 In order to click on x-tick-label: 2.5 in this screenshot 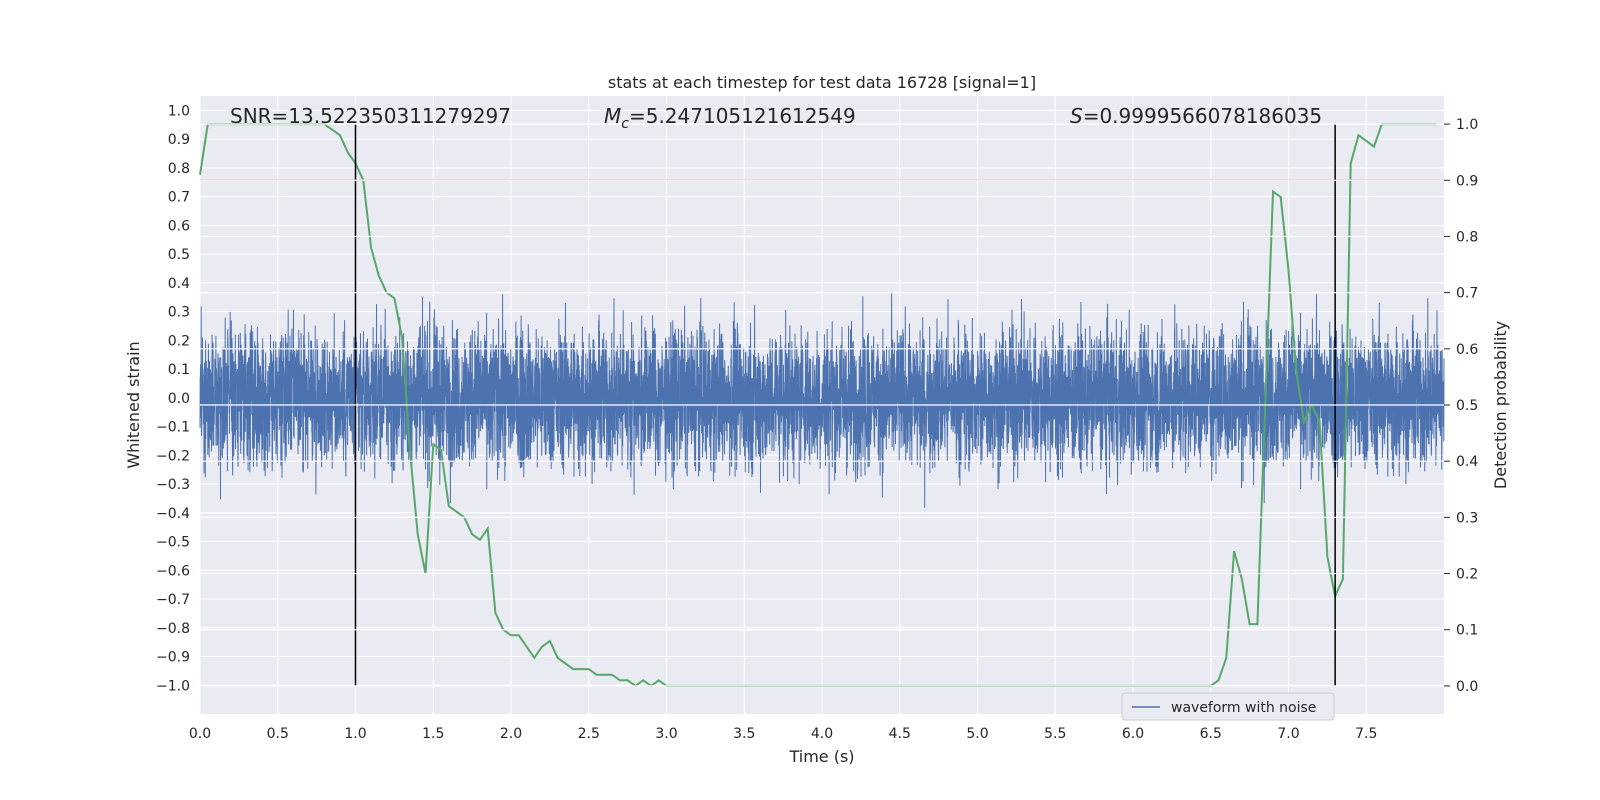, I will do `click(589, 734)`.